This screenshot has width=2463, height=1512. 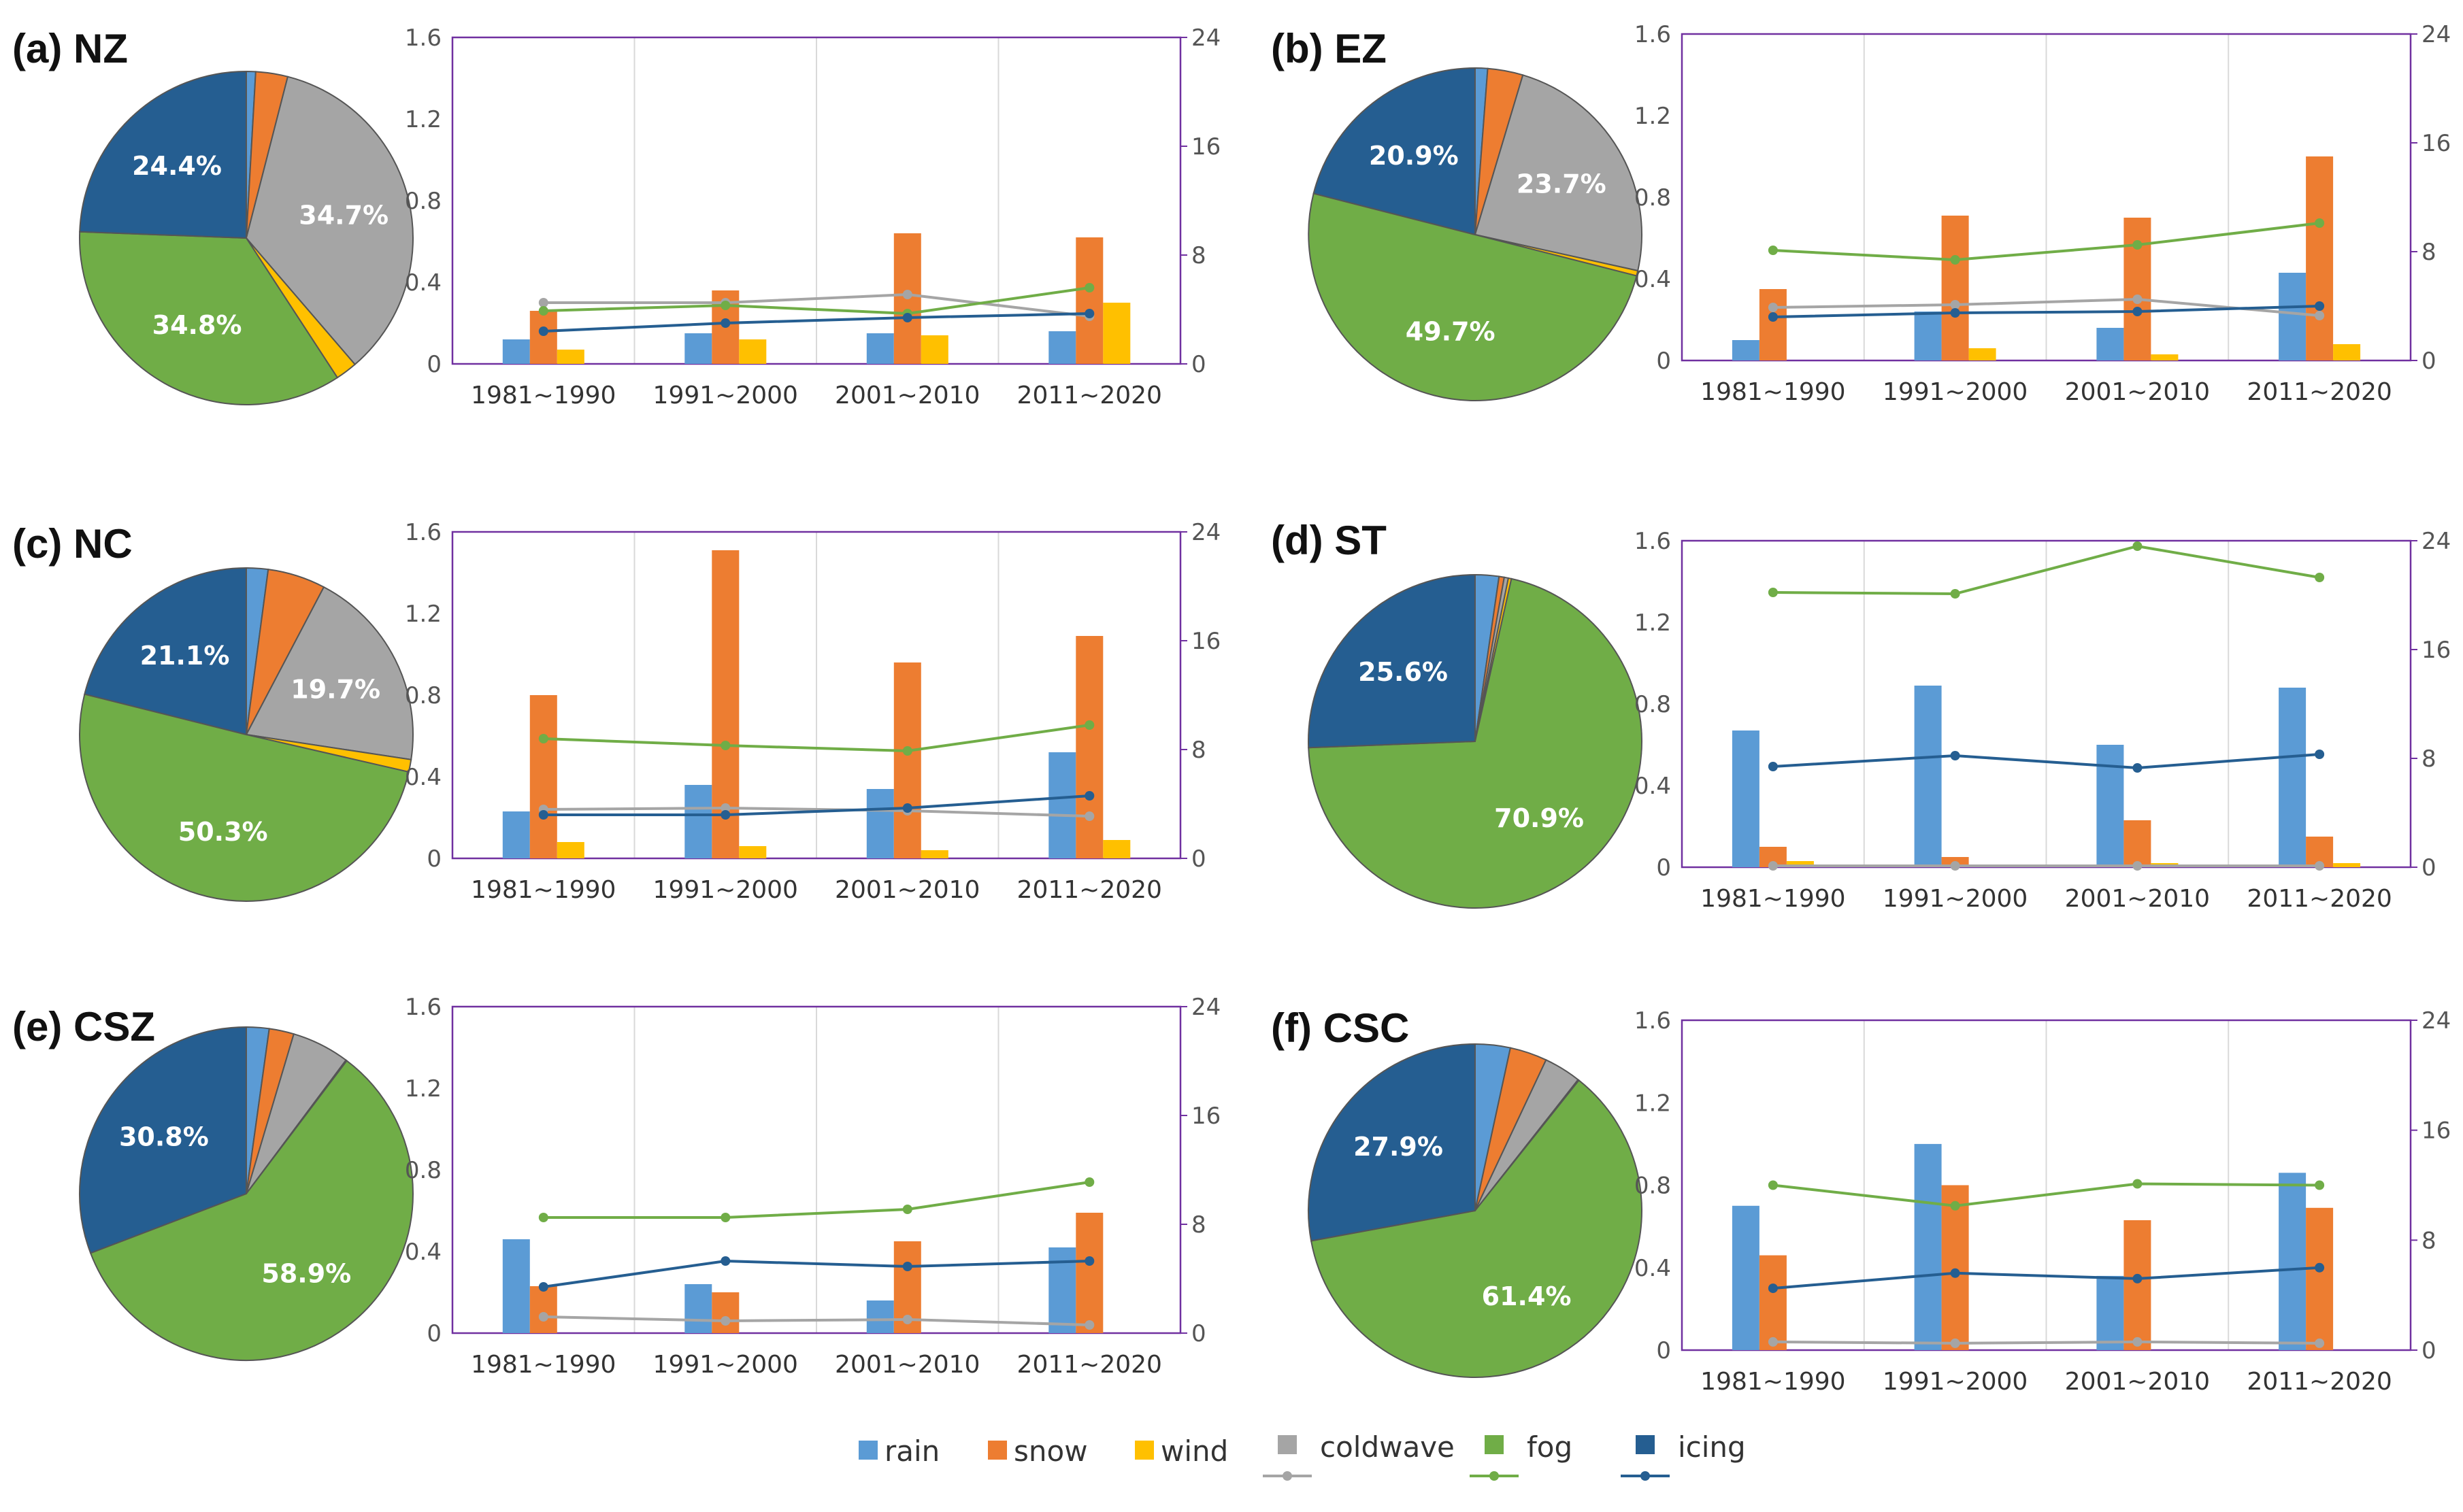 What do you see at coordinates (177, 166) in the screenshot?
I see `pie-label-icing: 24.4%` at bounding box center [177, 166].